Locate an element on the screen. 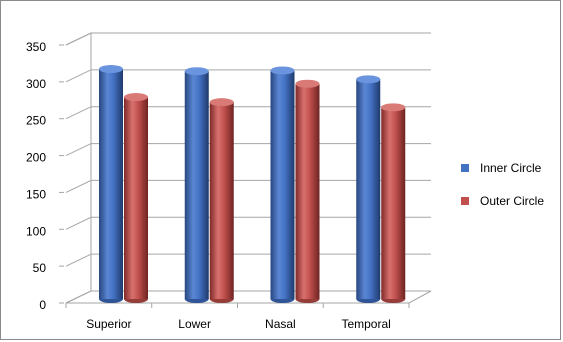  y-tick-label: 100 is located at coordinates (36, 231).